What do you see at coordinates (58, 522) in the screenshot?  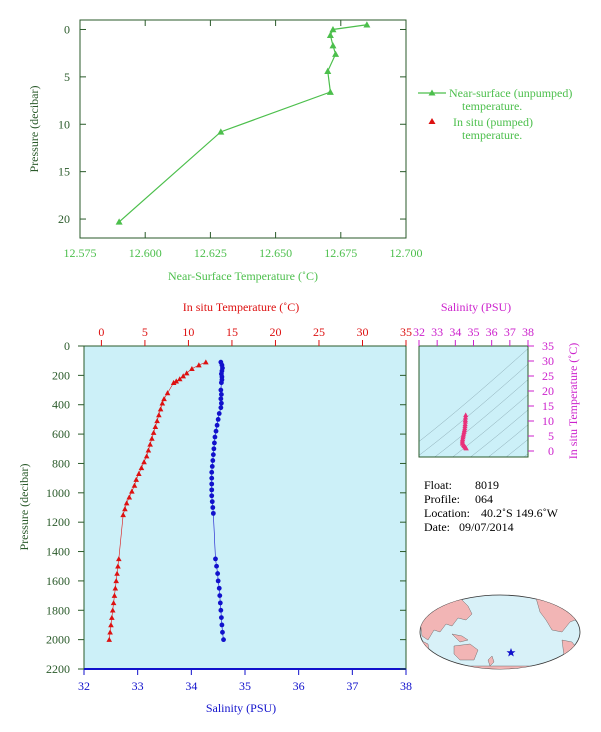 I see `pressure-tick-label: 1200` at bounding box center [58, 522].